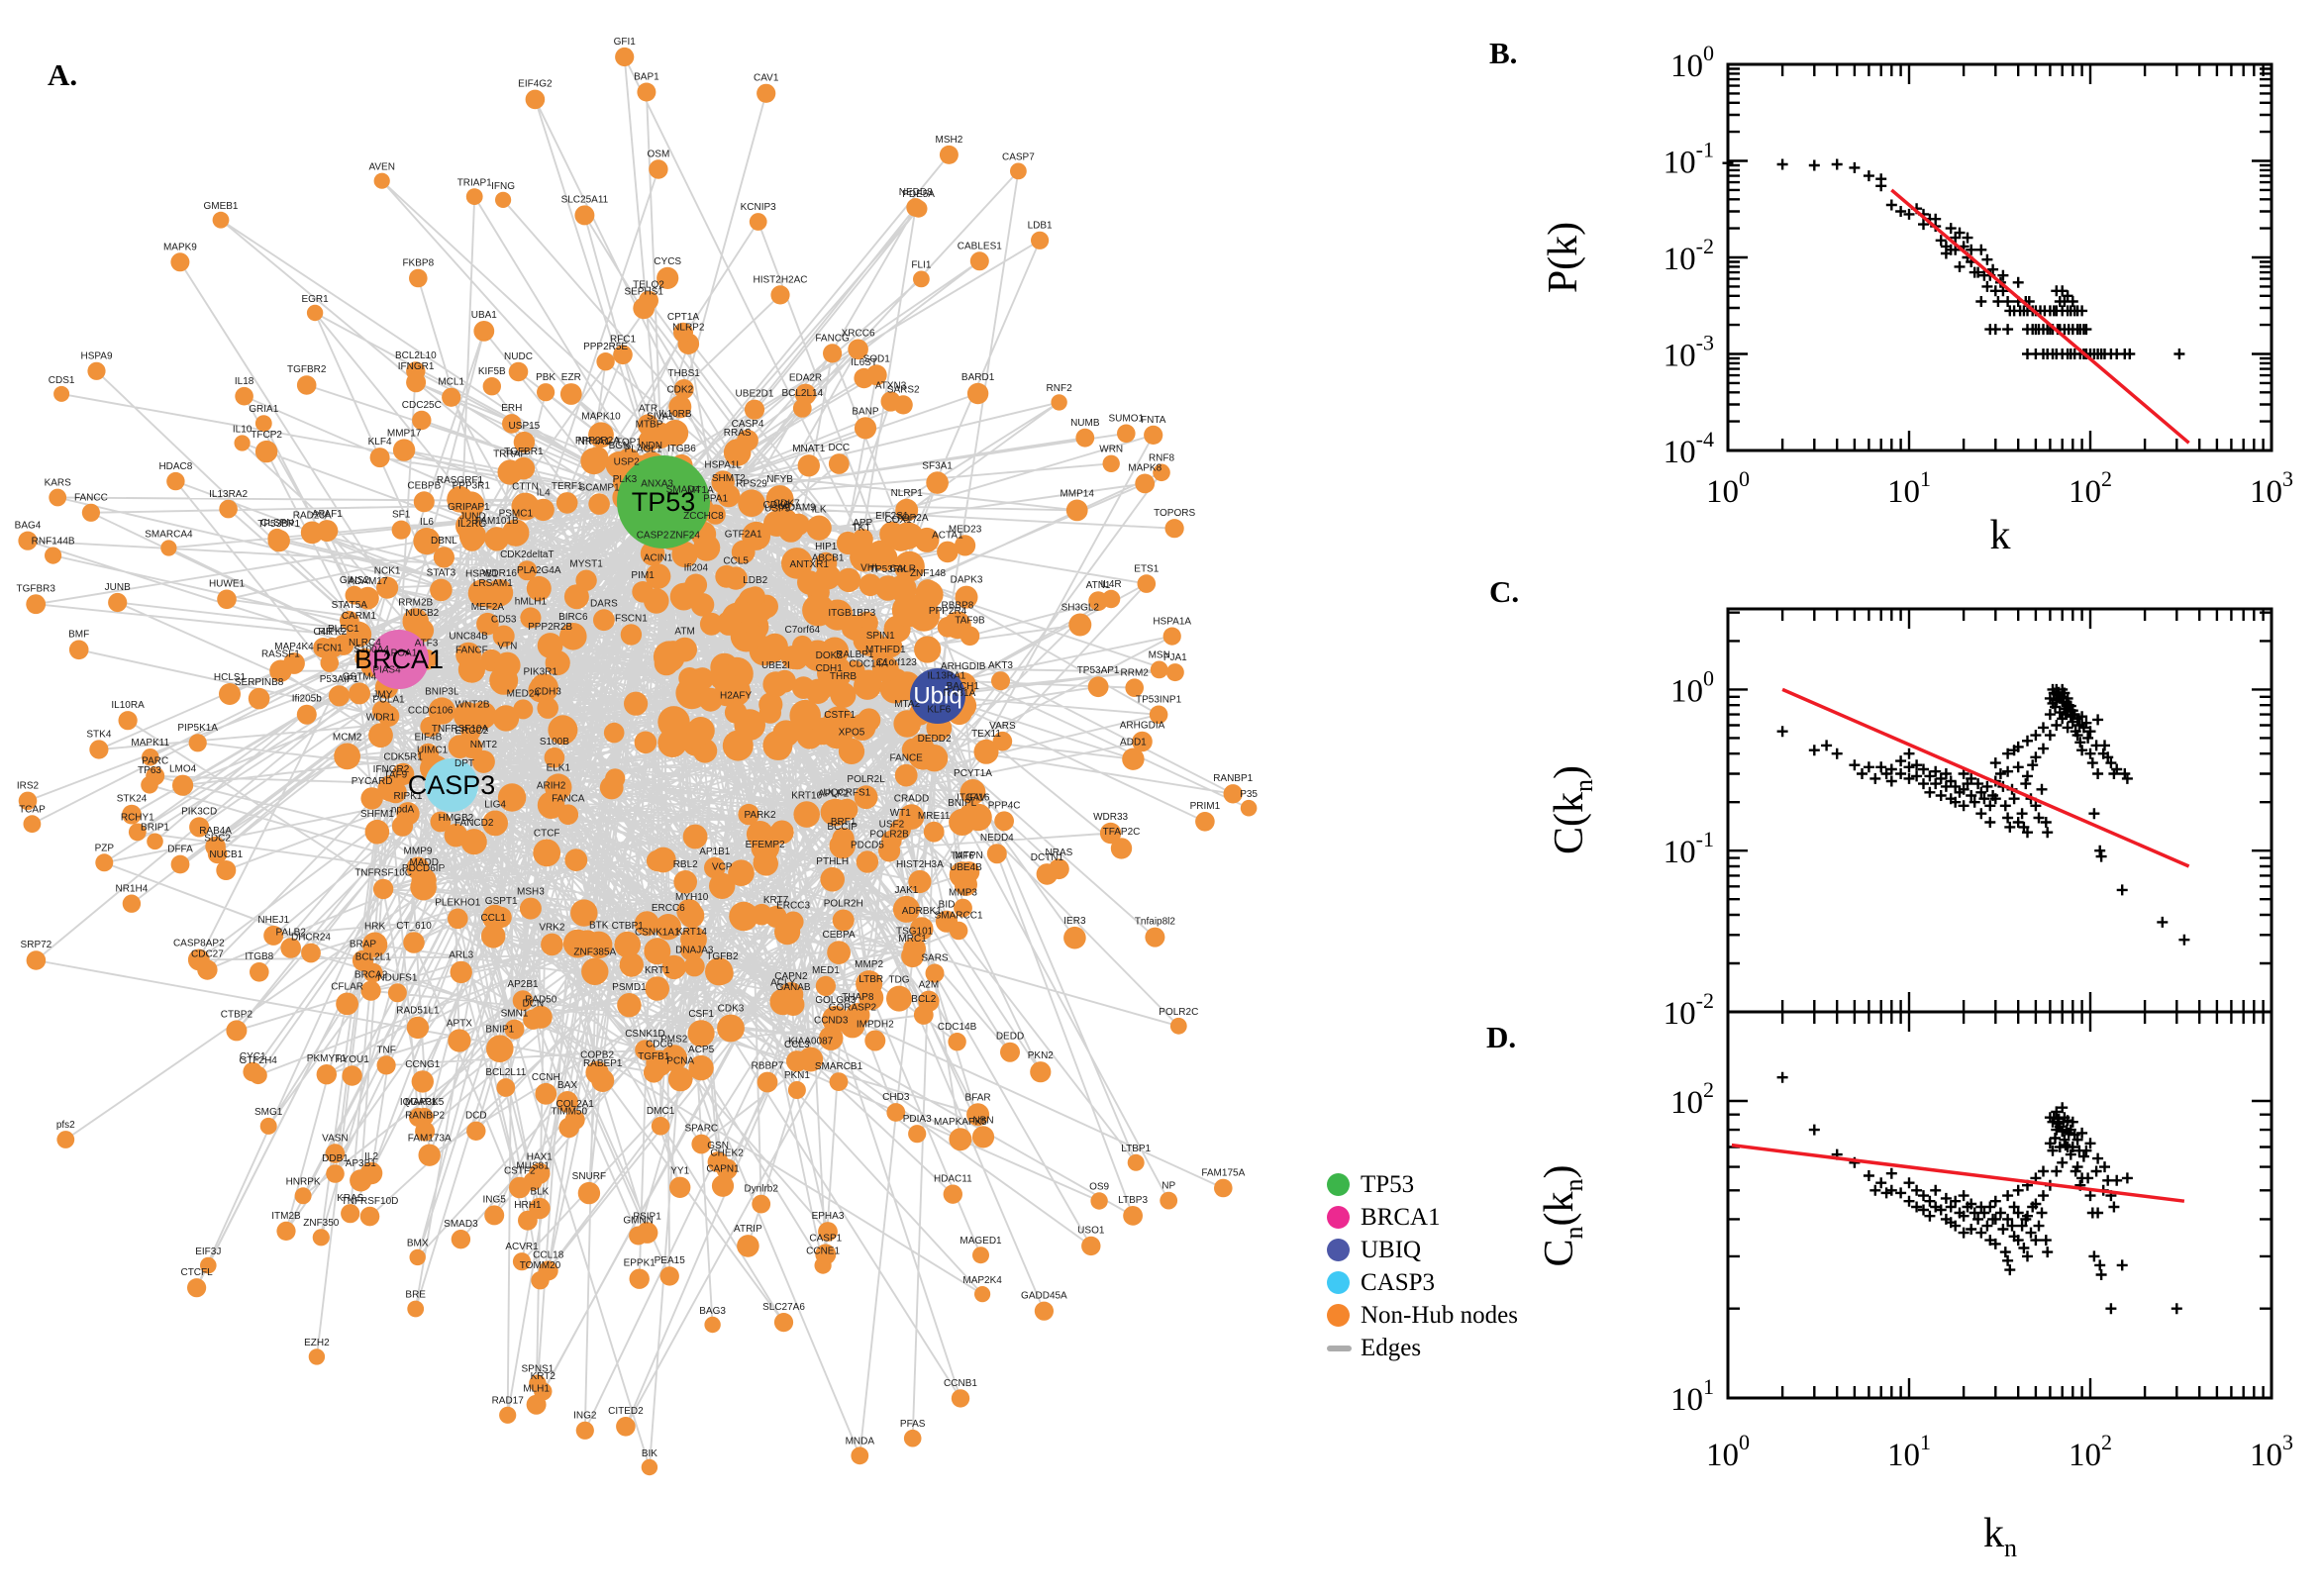  What do you see at coordinates (380, 442) in the screenshot?
I see `network-node-label: KLF4` at bounding box center [380, 442].